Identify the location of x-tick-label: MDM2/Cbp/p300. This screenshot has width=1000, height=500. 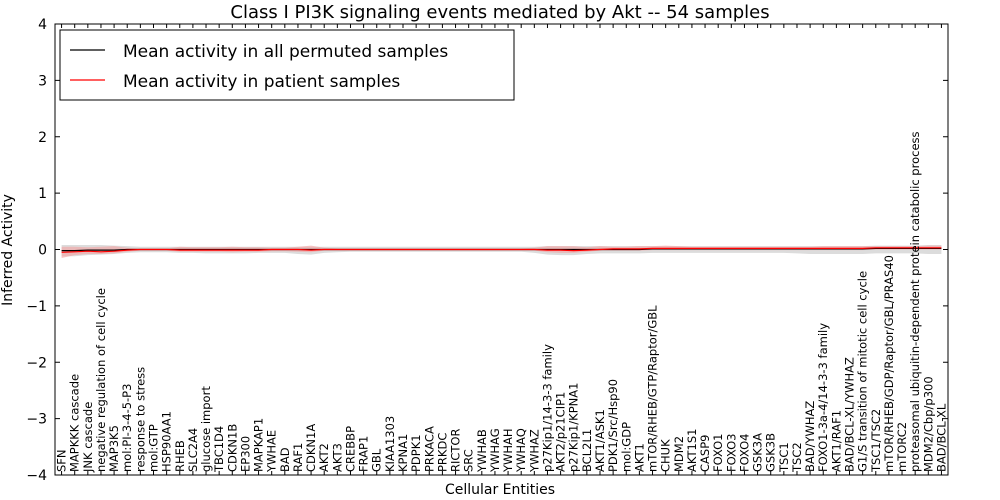
(928, 424).